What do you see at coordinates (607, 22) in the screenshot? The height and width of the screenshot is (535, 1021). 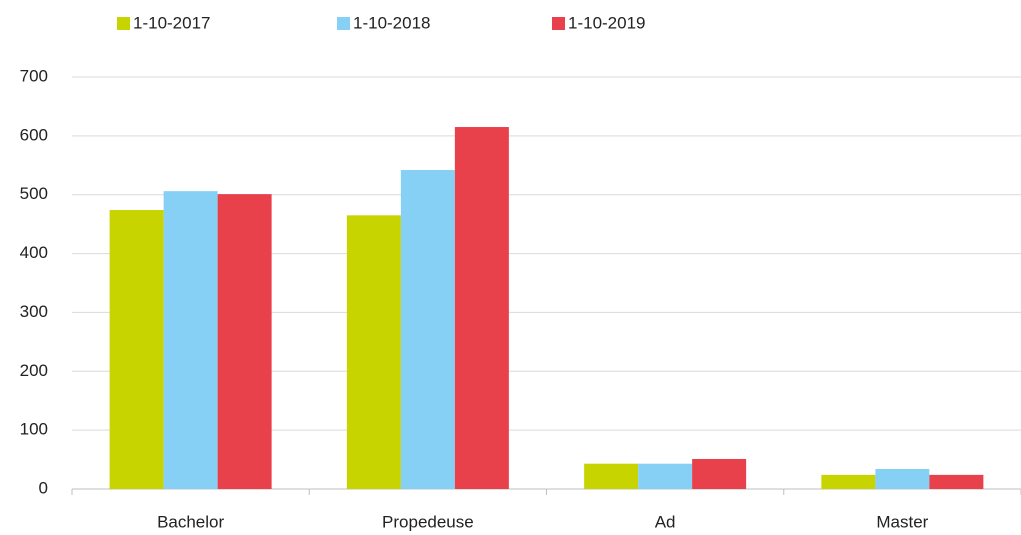 I see `legend-label: 1-10-2019` at bounding box center [607, 22].